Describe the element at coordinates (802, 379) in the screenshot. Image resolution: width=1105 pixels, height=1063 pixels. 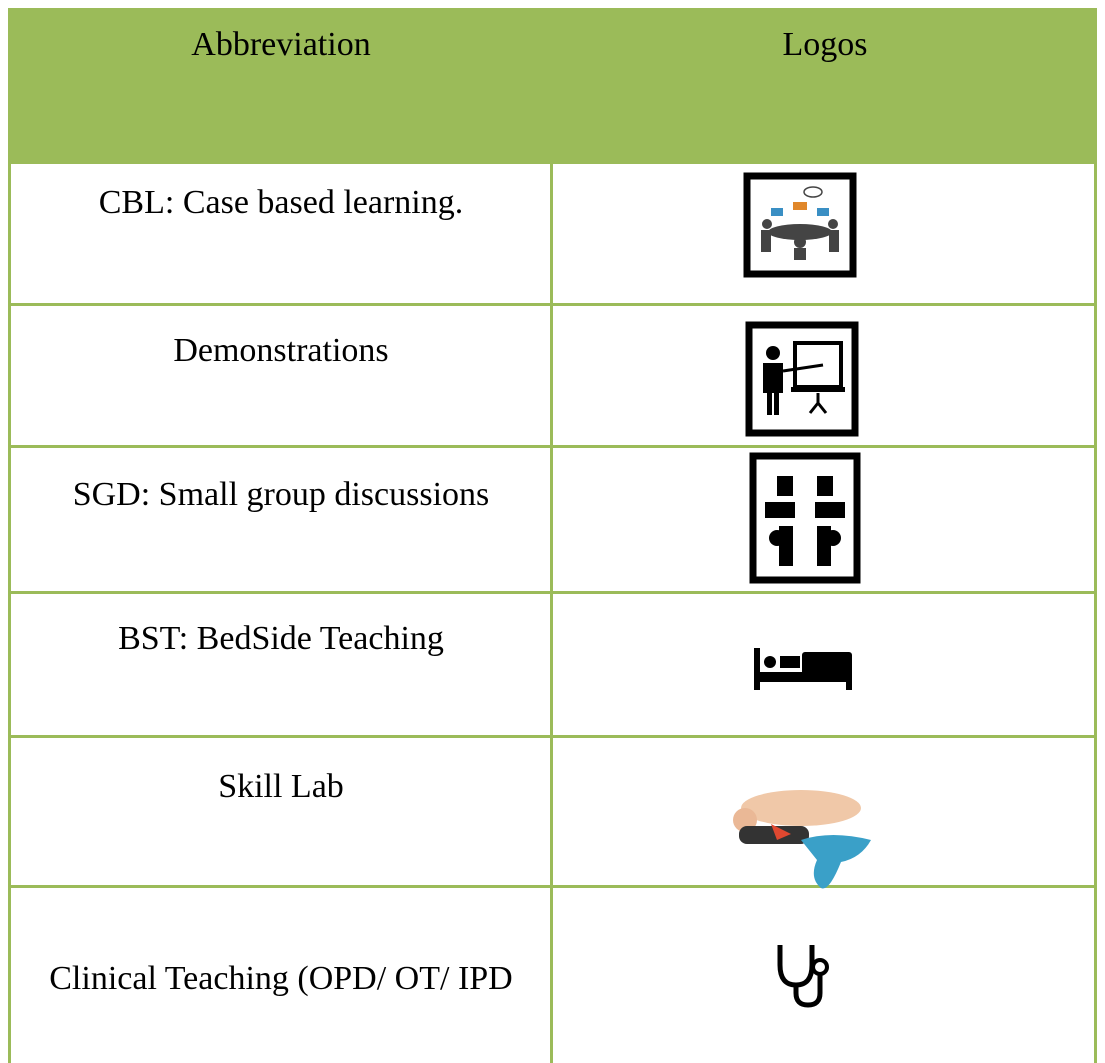
I see `demonstration-icon` at that location.